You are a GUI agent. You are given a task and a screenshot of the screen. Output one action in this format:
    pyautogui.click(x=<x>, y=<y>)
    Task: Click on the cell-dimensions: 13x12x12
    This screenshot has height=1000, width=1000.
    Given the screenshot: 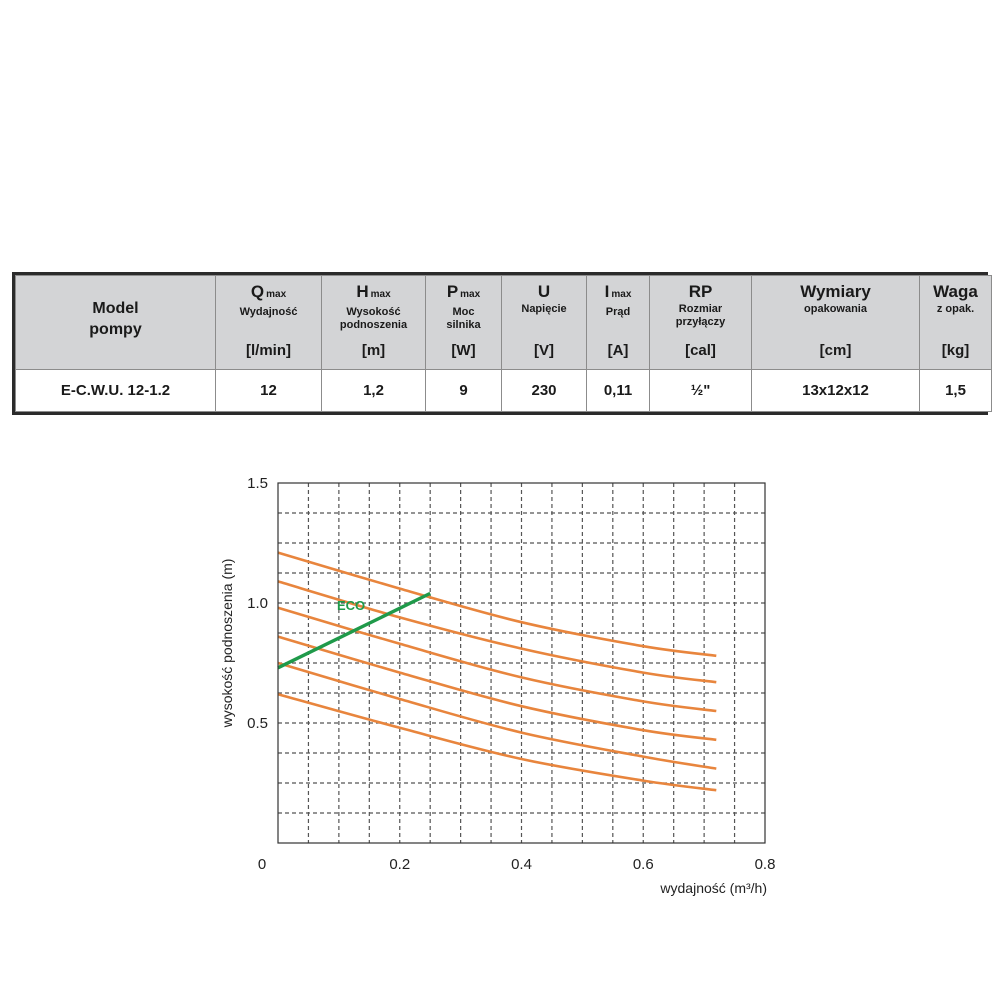 What is the action you would take?
    pyautogui.click(x=835, y=390)
    